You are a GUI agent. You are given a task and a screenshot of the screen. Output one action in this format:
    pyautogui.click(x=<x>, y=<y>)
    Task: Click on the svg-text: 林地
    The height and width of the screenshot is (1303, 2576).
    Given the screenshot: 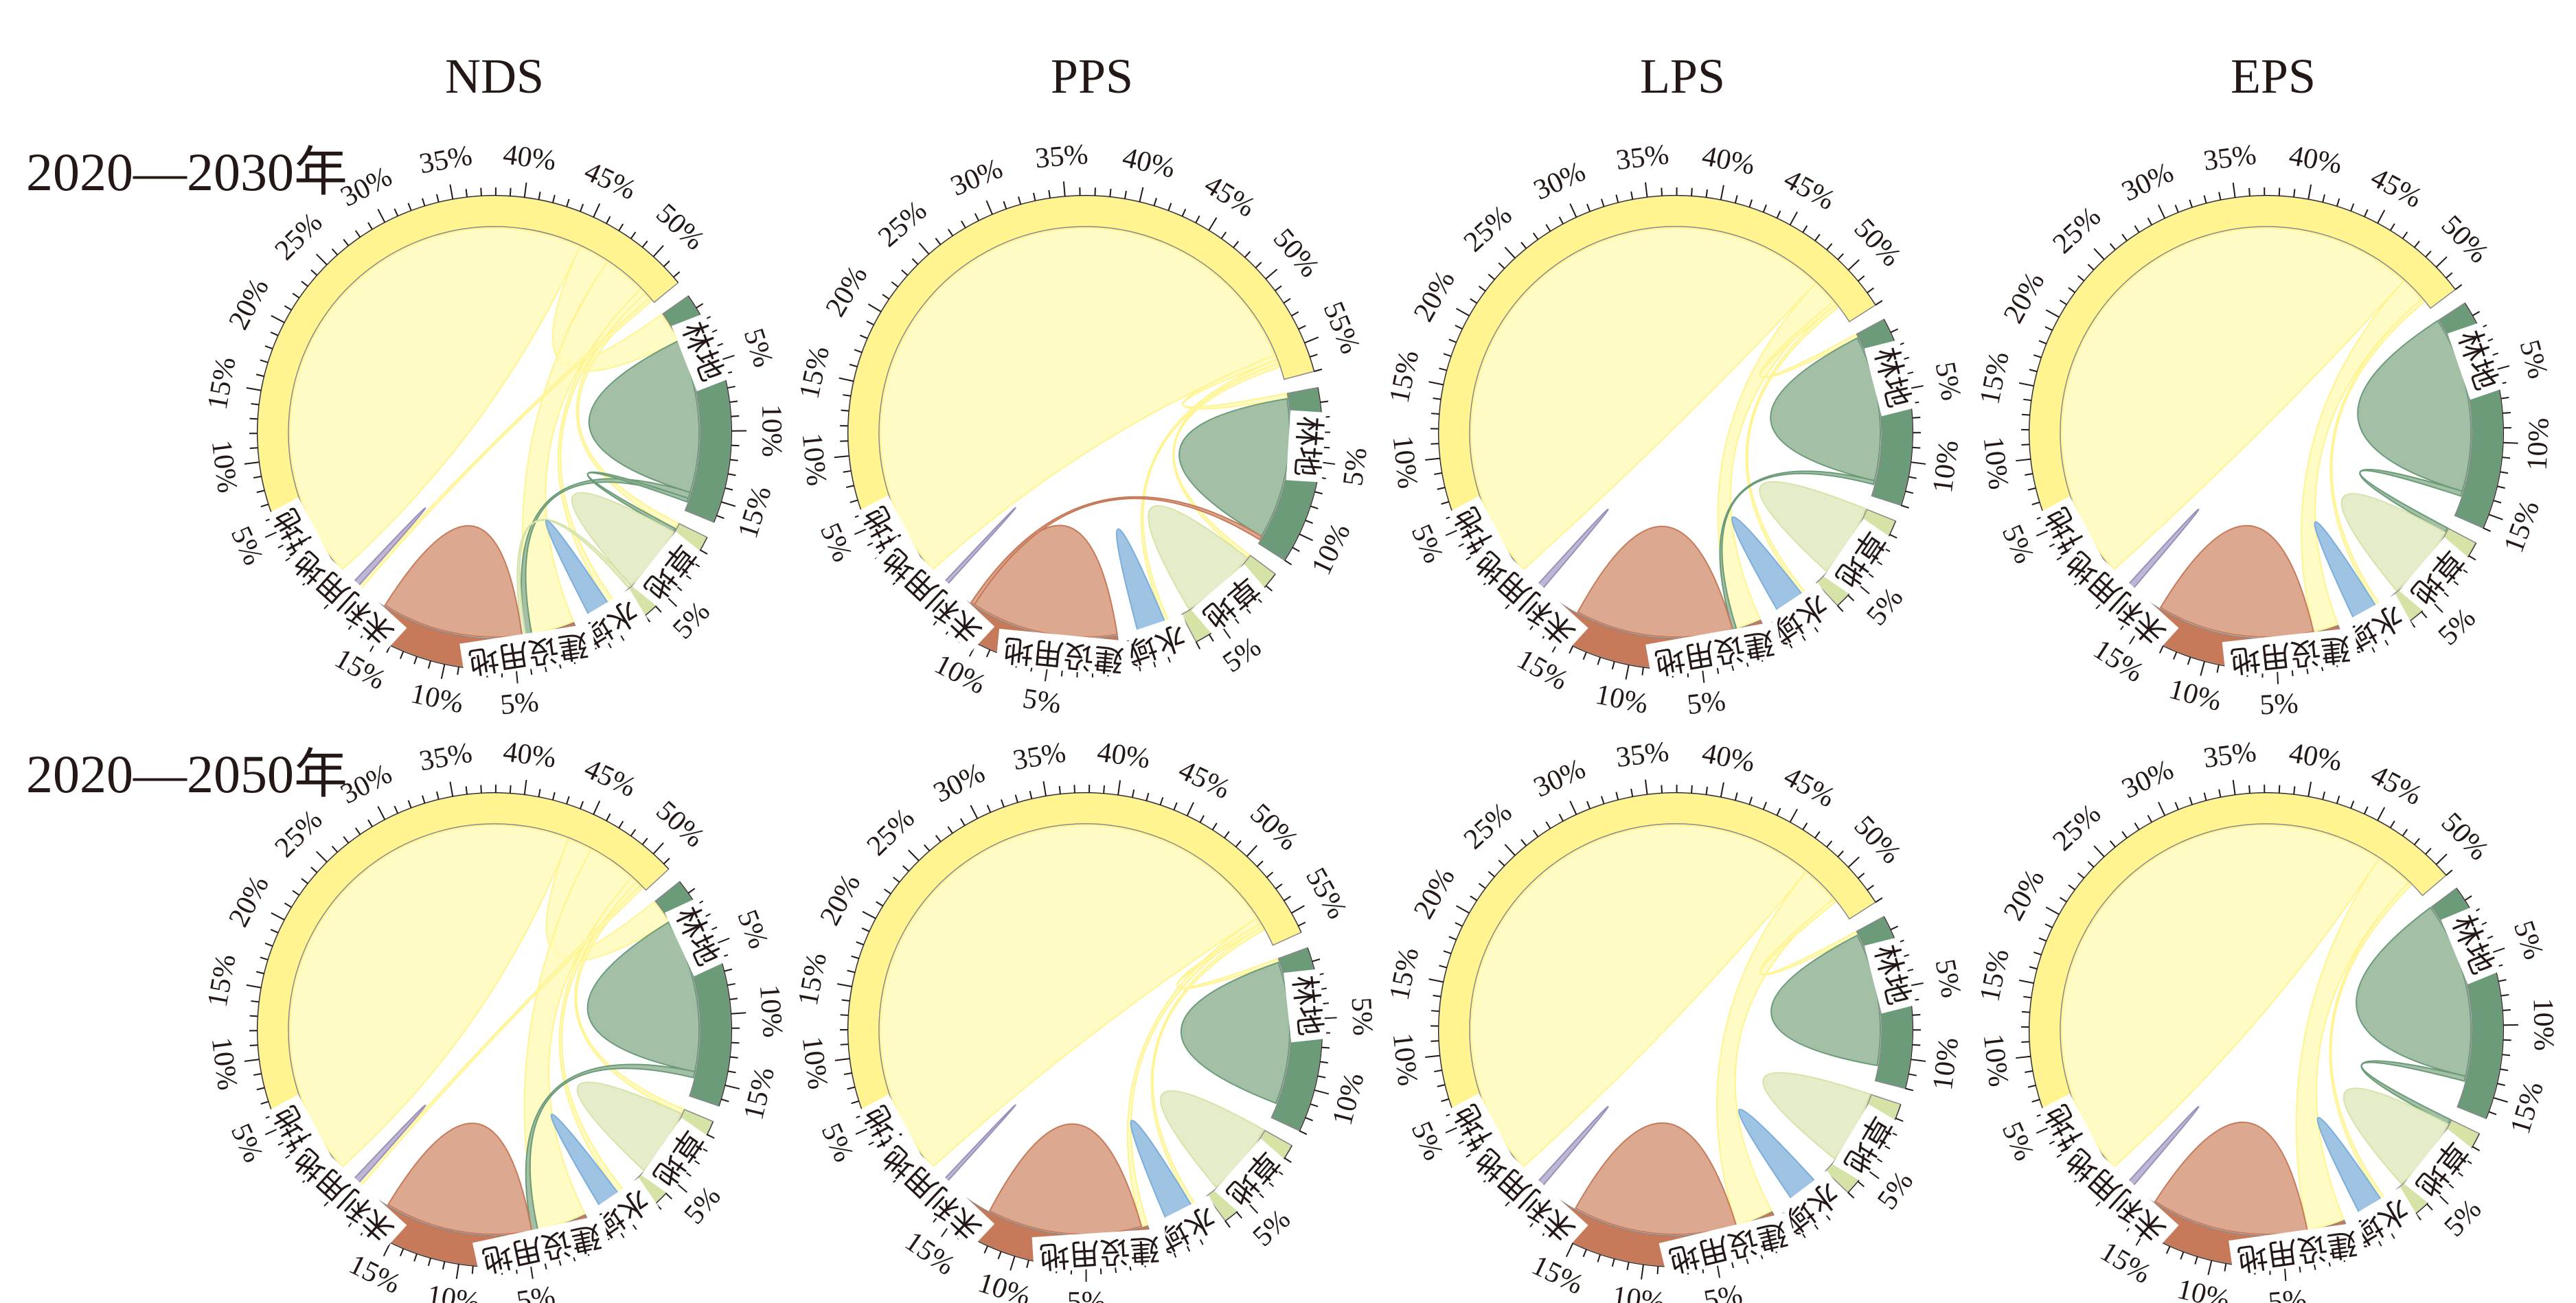 What is the action you would take?
    pyautogui.click(x=1307, y=447)
    